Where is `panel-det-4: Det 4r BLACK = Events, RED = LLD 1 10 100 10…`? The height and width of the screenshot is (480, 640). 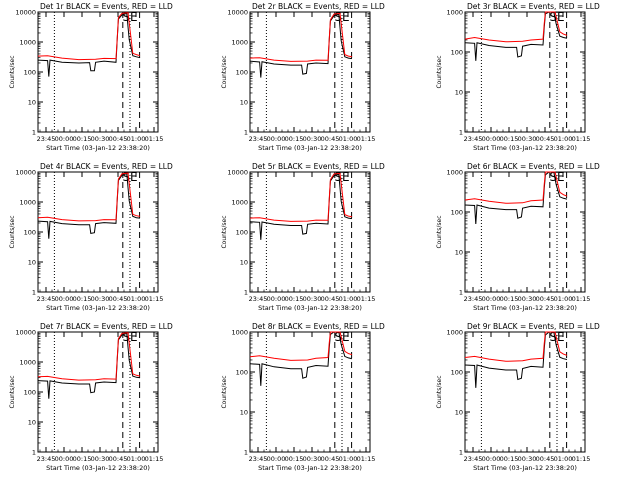
panel-det-4: Det 4r BLACK = Events, RED = LLD 1 10 100 10… is located at coordinates (91, 237).